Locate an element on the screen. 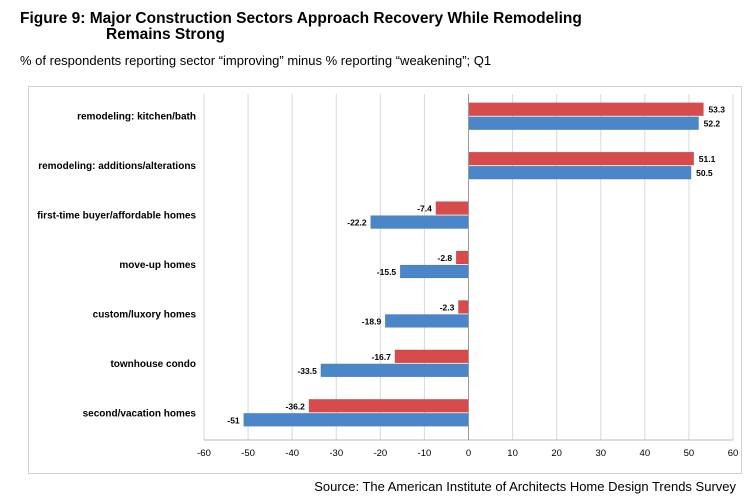 Image resolution: width=750 pixels, height=500 pixels. x-tick-label: 50 is located at coordinates (689, 453).